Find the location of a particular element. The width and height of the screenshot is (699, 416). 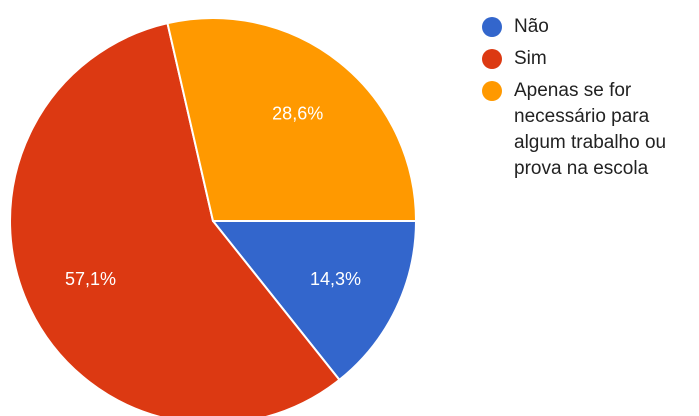

legend-item-nao: Não is located at coordinates (589, 27).